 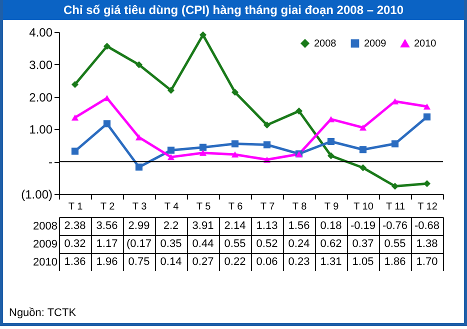 What do you see at coordinates (45, 262) in the screenshot?
I see `text: 2010` at bounding box center [45, 262].